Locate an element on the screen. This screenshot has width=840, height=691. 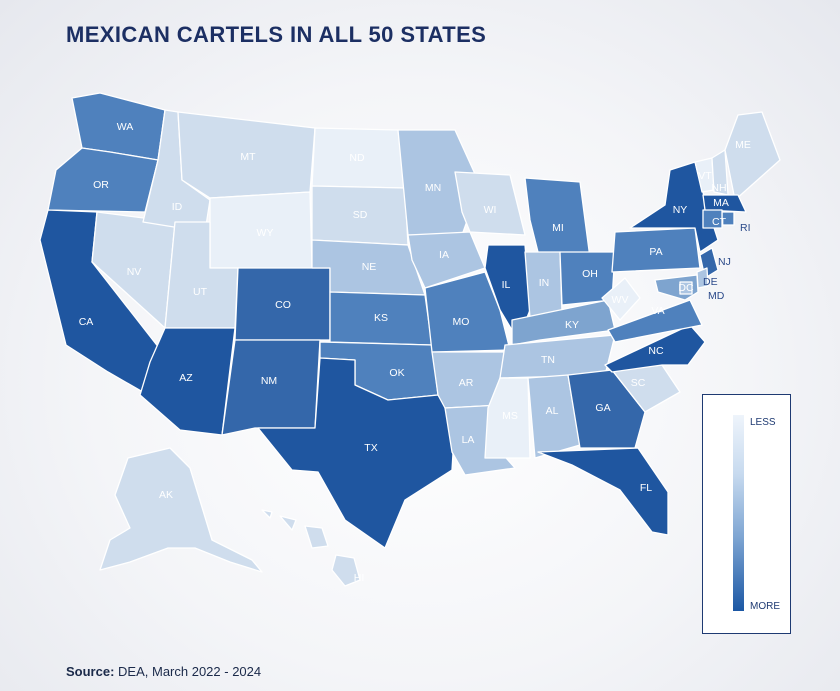
state-label-wy: WY is located at coordinates (265, 233).